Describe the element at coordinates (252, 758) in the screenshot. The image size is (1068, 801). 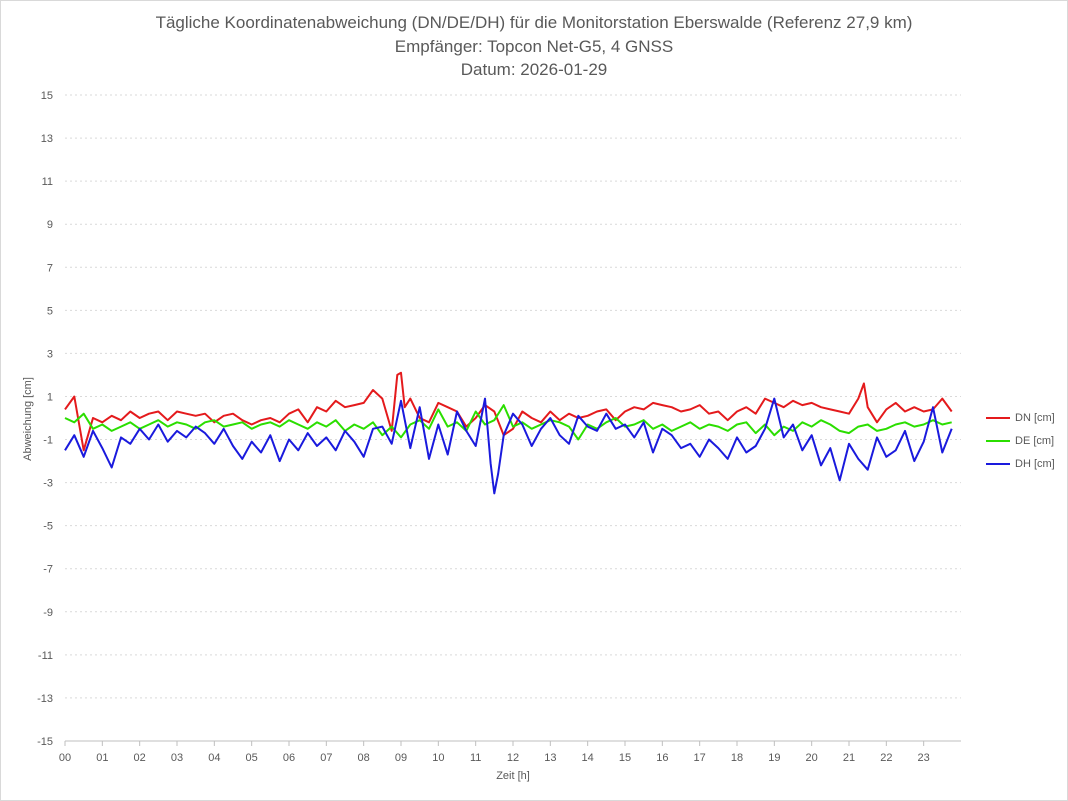
I see `x-tick-label: 05` at that location.